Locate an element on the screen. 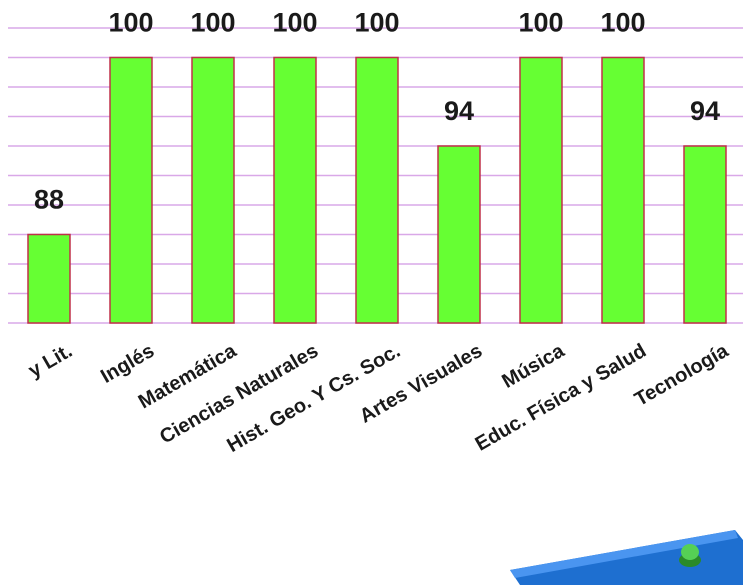 The width and height of the screenshot is (743, 585). x-tick-label: Inglés is located at coordinates (127, 364).